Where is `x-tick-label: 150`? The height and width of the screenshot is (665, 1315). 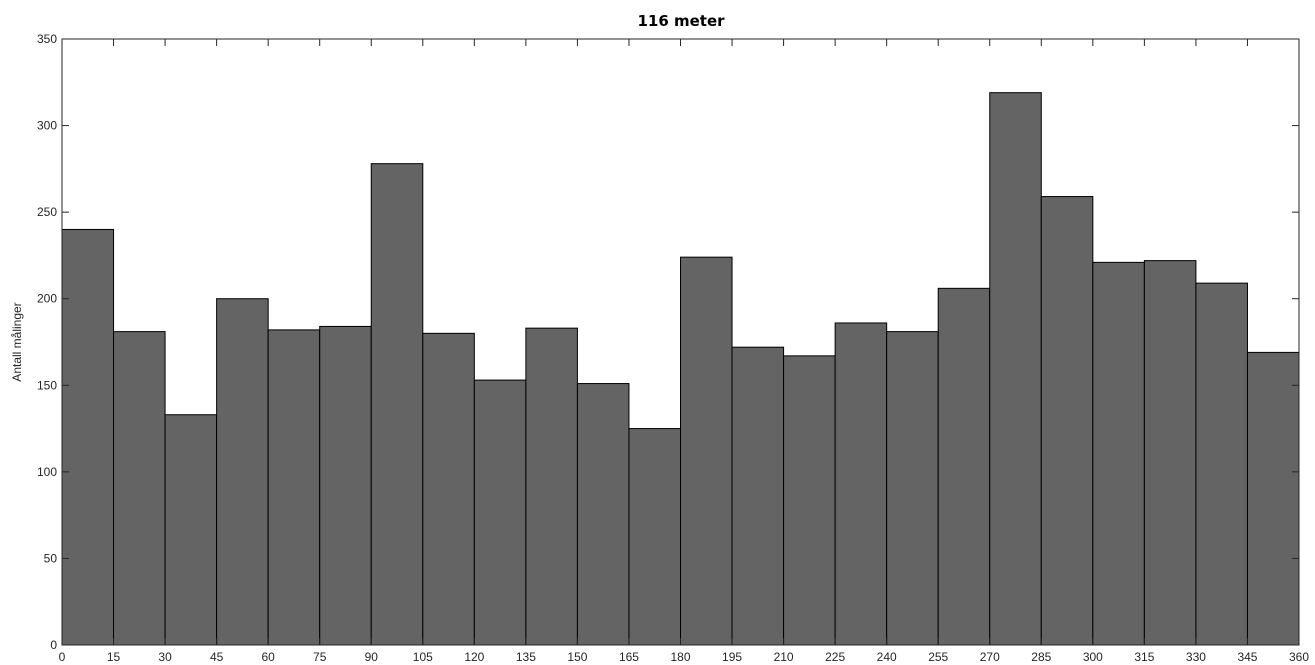
x-tick-label: 150 is located at coordinates (577, 657).